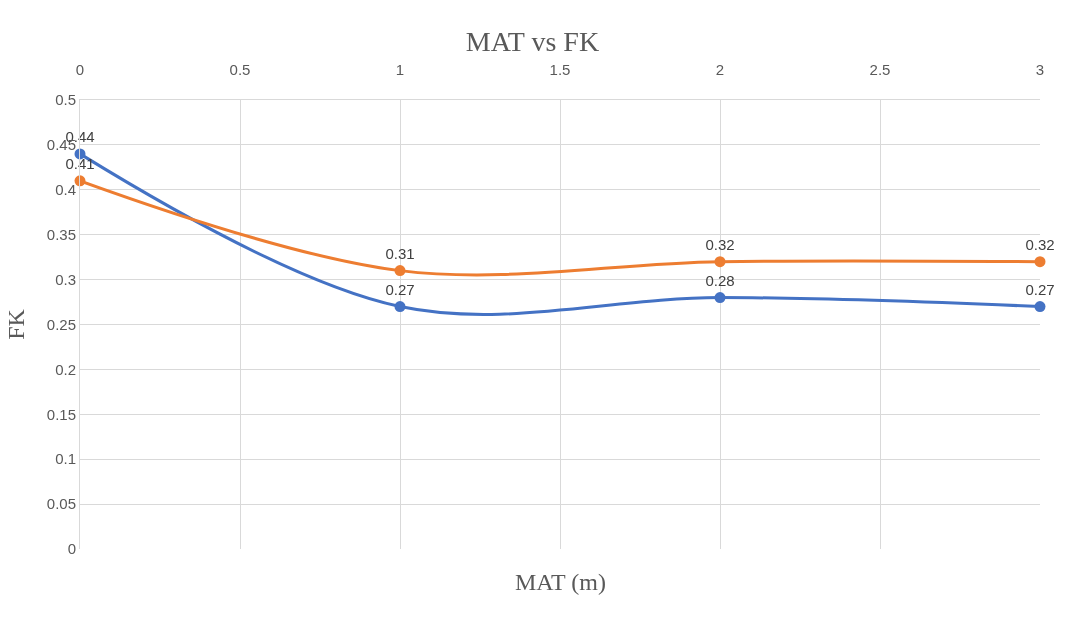 The height and width of the screenshot is (624, 1065). What do you see at coordinates (1040, 69) in the screenshot?
I see `x-tick-label: 3` at bounding box center [1040, 69].